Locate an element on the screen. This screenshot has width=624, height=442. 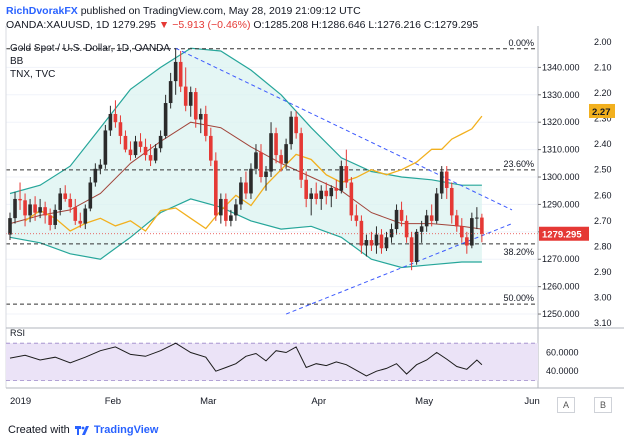
price-tick-label: 1320.000 is located at coordinates (561, 122).